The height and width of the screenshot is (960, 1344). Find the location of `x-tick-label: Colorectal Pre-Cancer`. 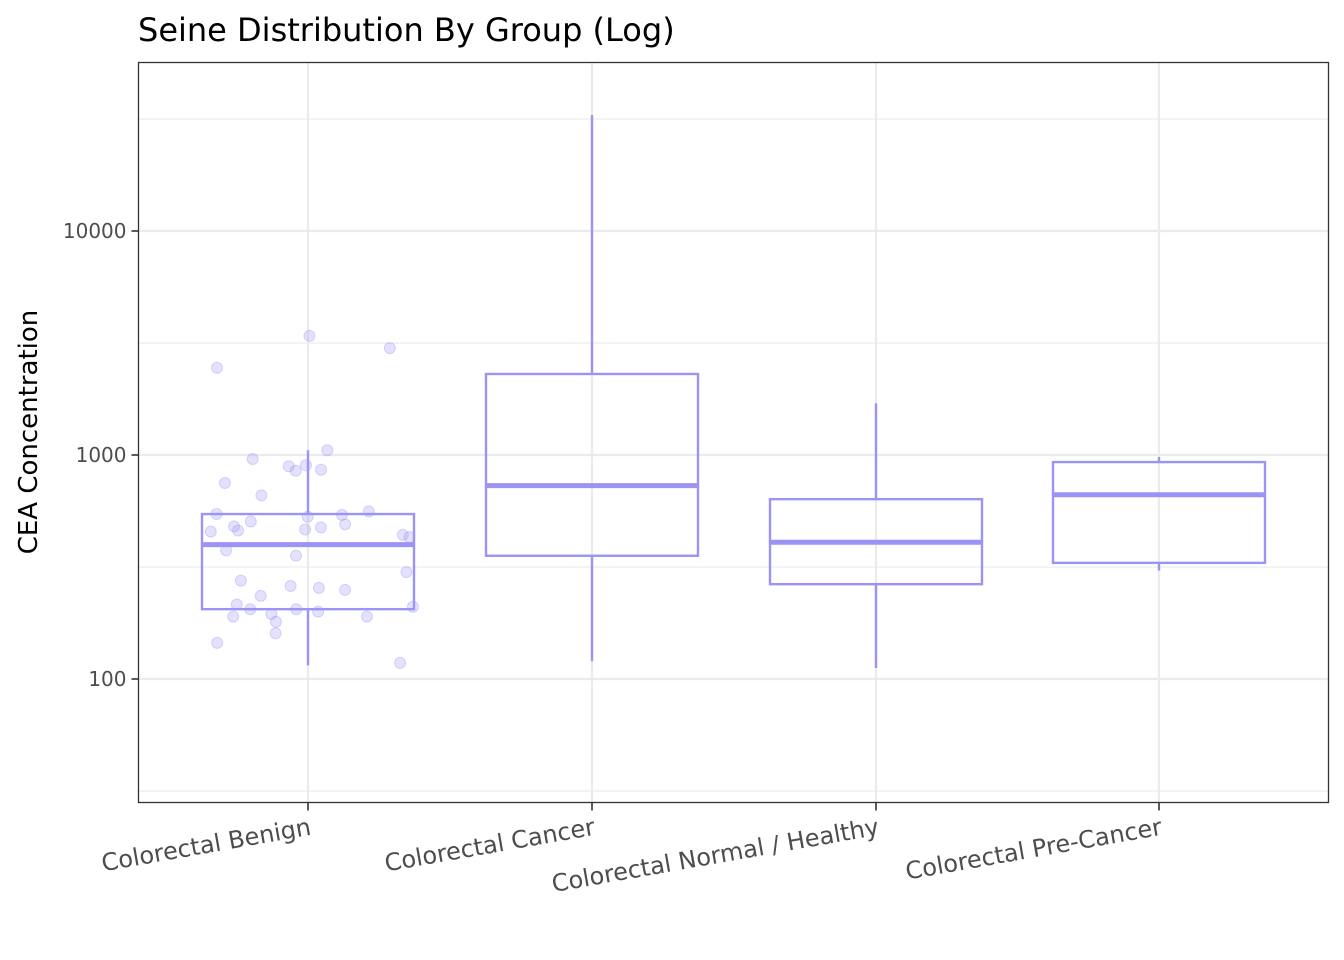

x-tick-label: Colorectal Pre-Cancer is located at coordinates (1033, 849).